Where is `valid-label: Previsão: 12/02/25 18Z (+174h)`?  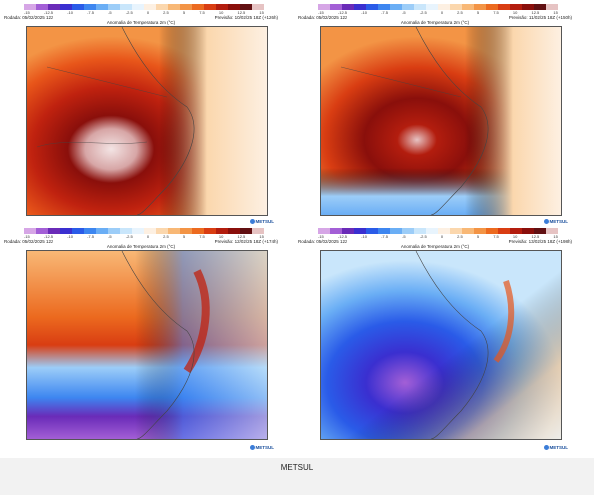
valid-label: Previsão: 12/02/25 18Z (+174h) is located at coordinates (246, 241).